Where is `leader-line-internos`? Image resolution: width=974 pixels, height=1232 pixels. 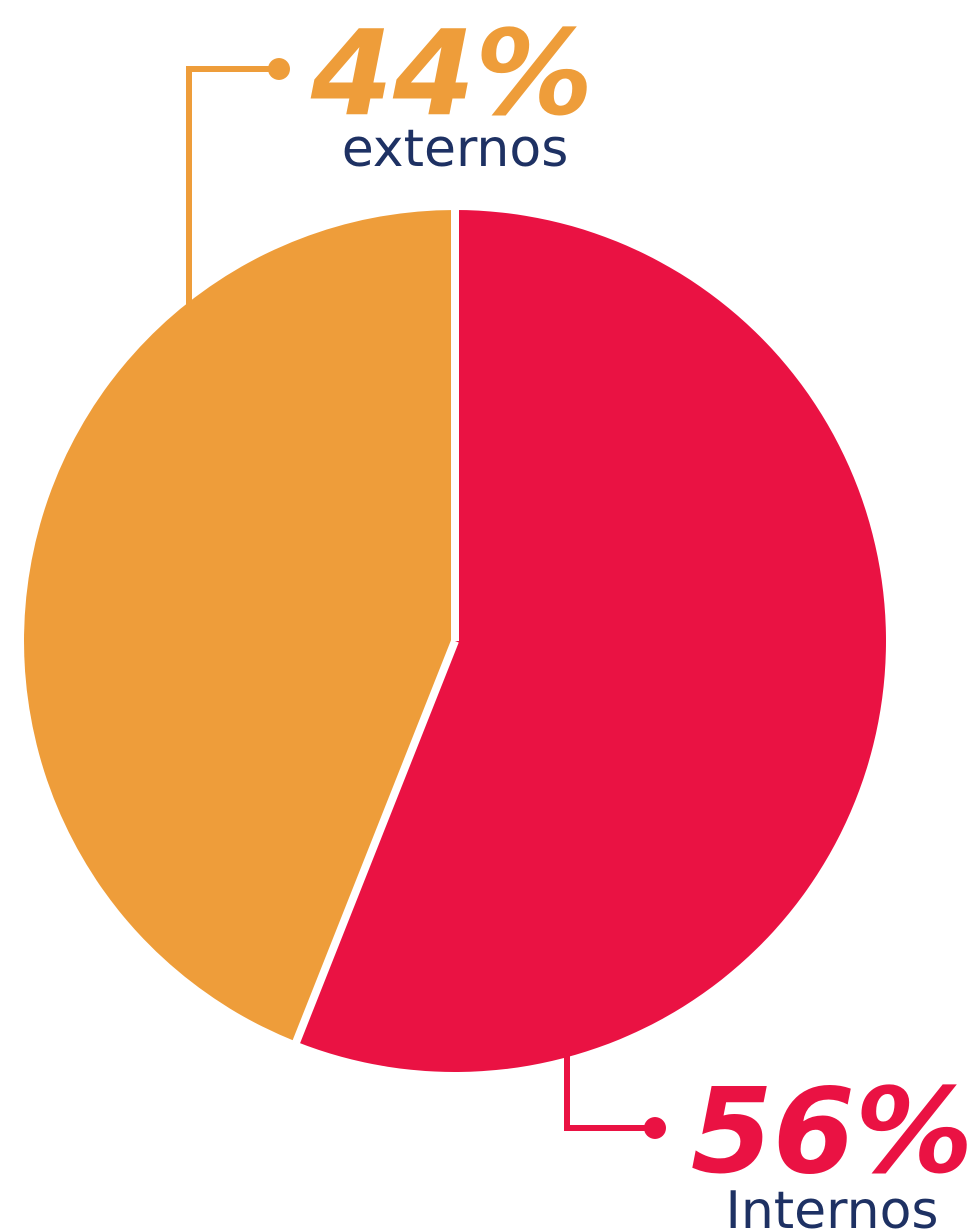
leader-line-internos is located at coordinates (609, 1093).